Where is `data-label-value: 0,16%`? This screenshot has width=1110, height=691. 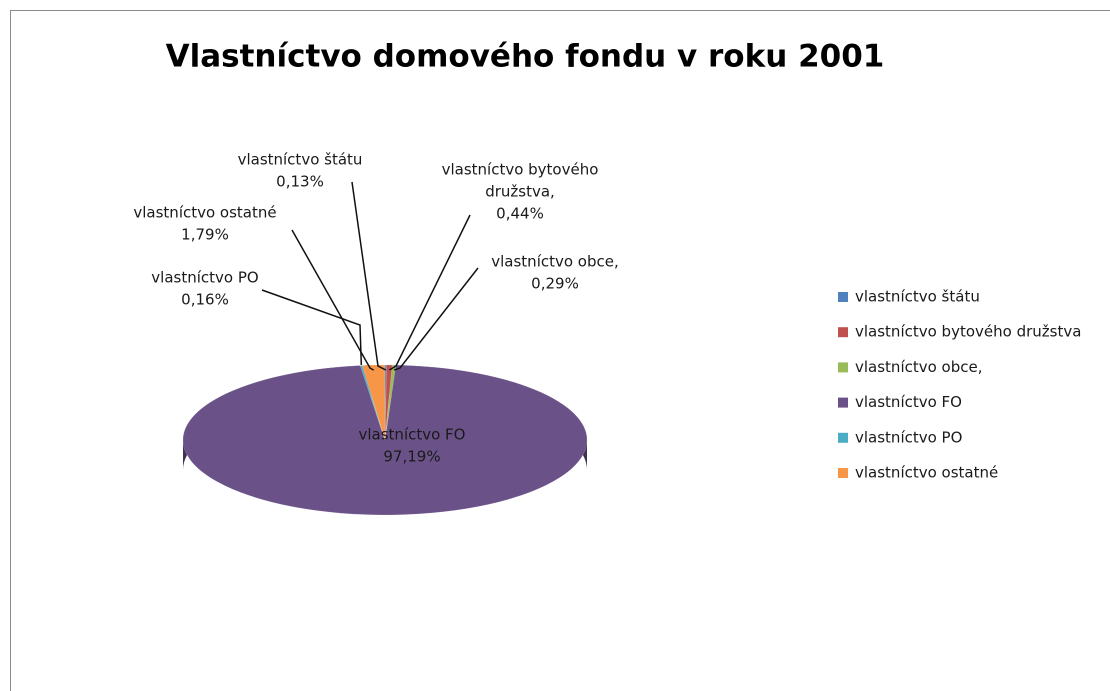 data-label-value: 0,16% is located at coordinates (205, 300).